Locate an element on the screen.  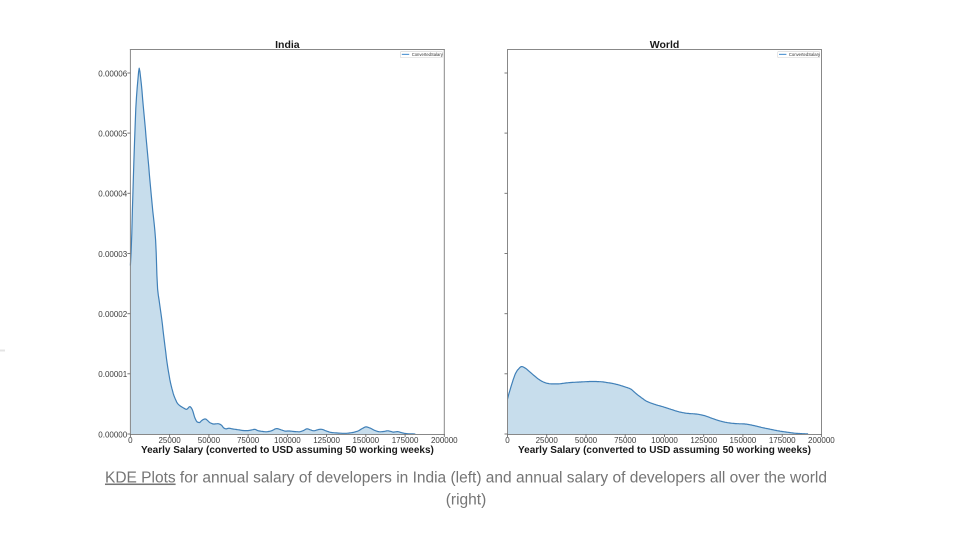
svg-text: 0.00001 is located at coordinates (112, 374).